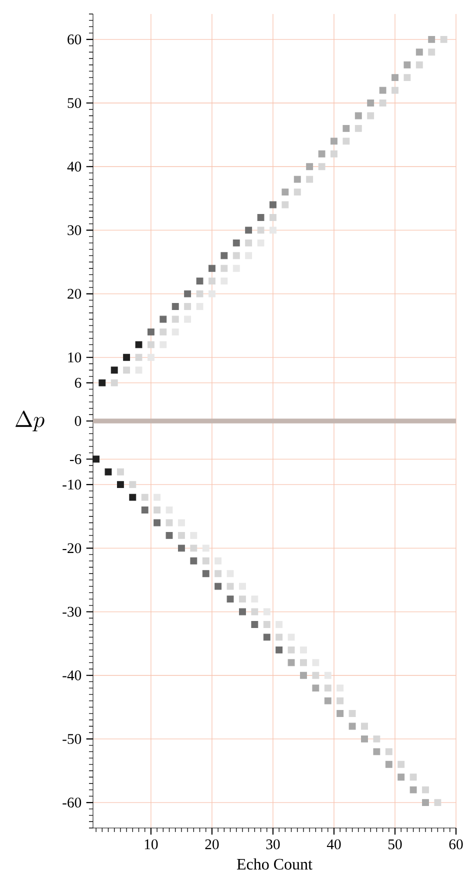  I want to click on y-tick-label: -50, so click(72, 739).